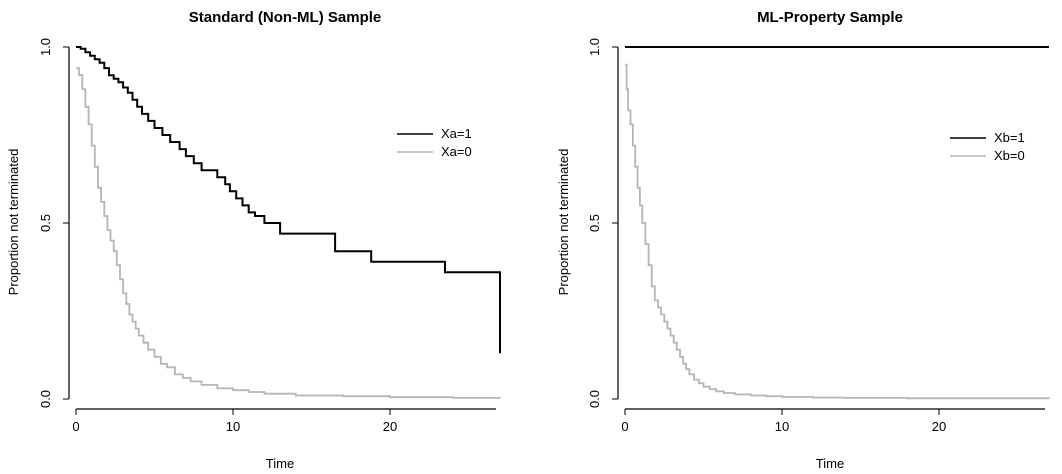 Image resolution: width=1062 pixels, height=474 pixels. Describe the element at coordinates (1009, 137) in the screenshot. I see `legend-label-xb1: Xb=1` at that location.